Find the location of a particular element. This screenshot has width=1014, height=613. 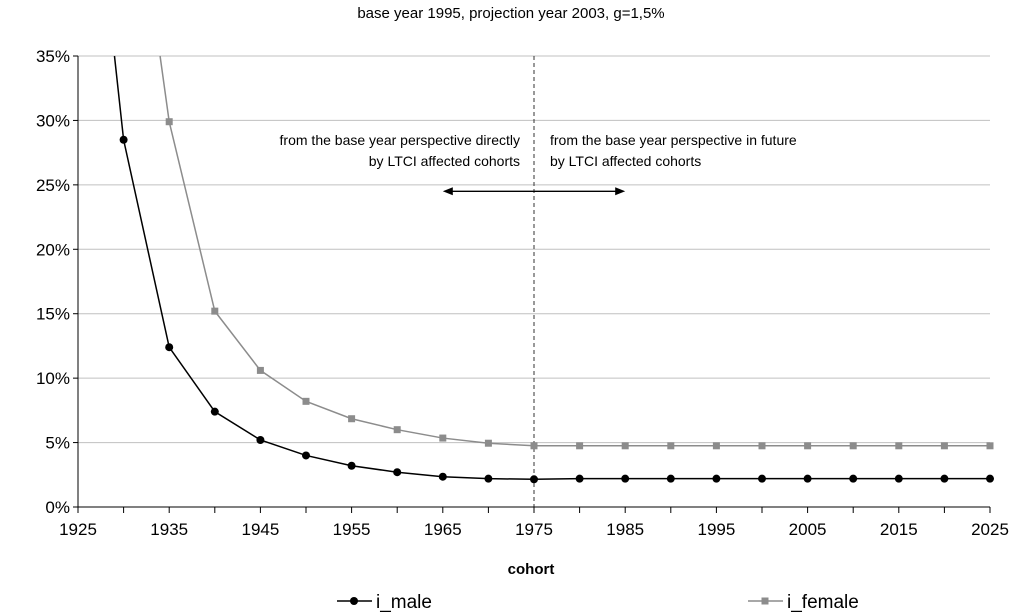

annotation-right-line2: by LTCI affected cohorts is located at coordinates (625, 161).